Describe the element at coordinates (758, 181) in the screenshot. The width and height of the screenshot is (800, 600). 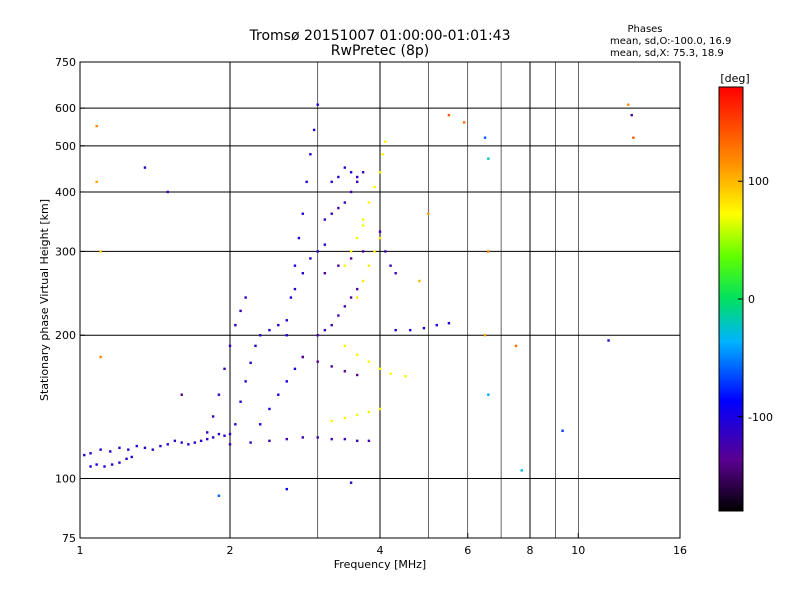
I see `colorbar-tick-label: 100` at that location.